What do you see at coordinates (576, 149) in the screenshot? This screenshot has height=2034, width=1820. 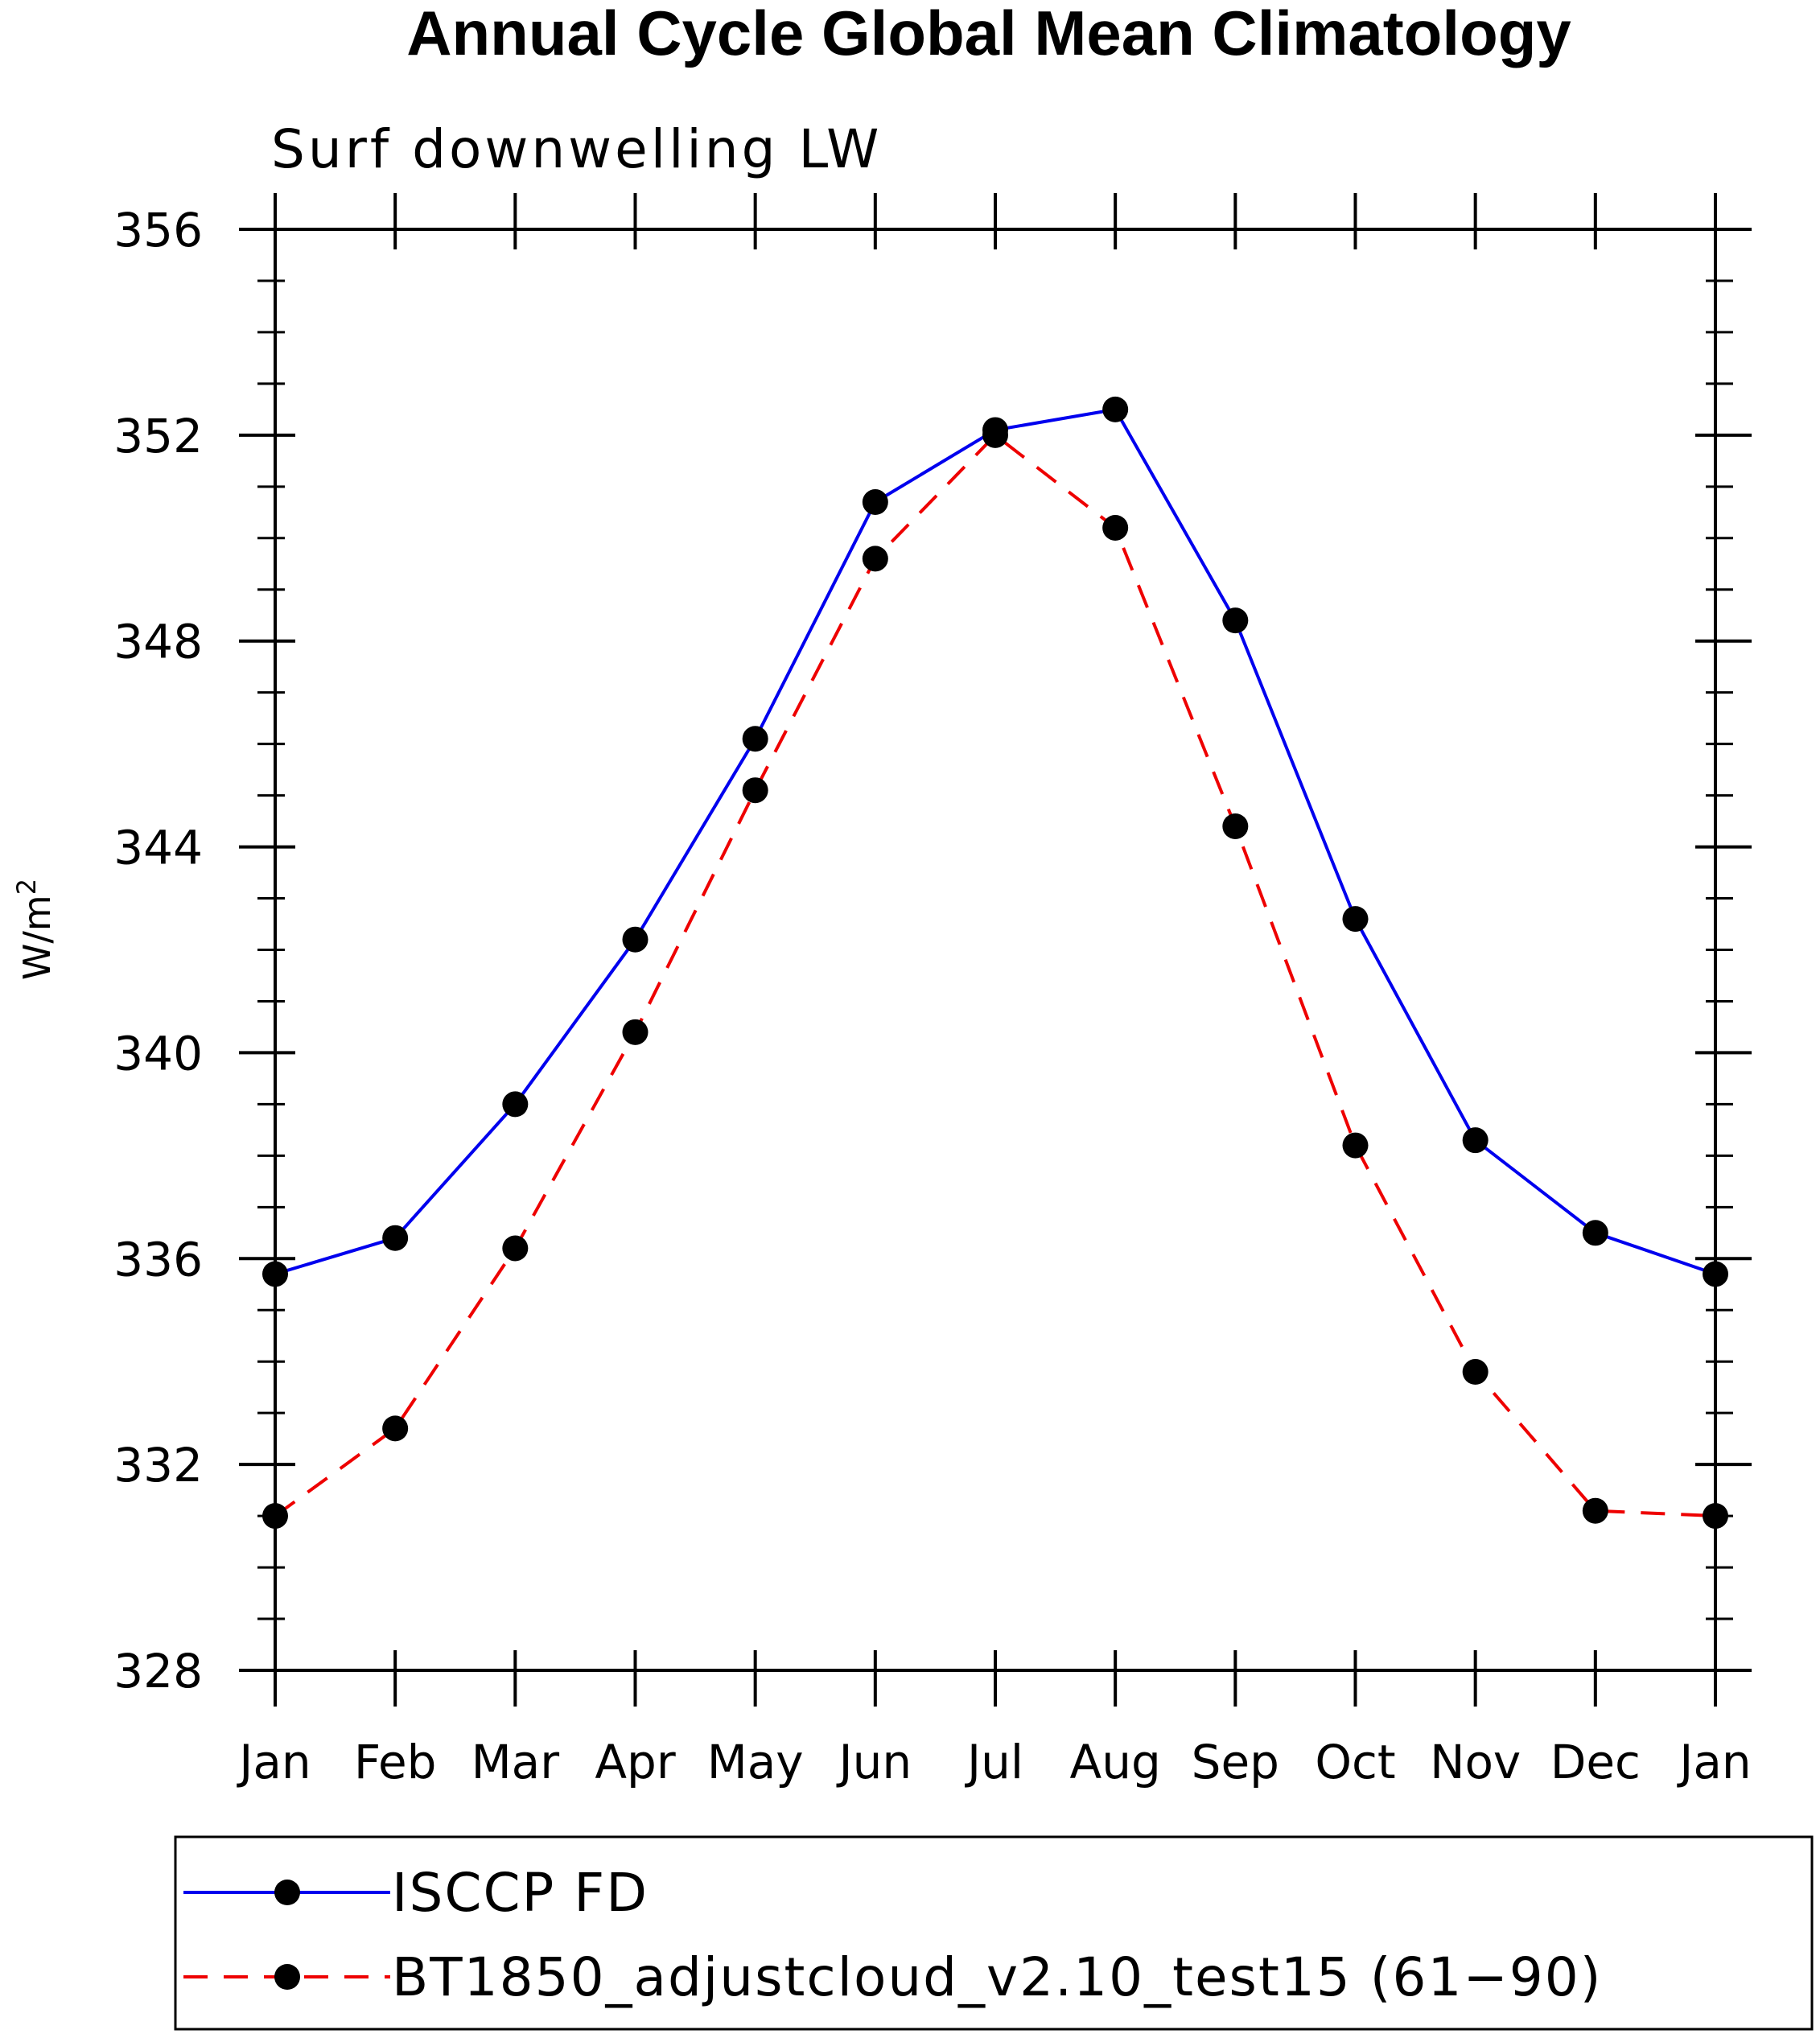 I see `chart-subtitle: Surf downwelling LW` at bounding box center [576, 149].